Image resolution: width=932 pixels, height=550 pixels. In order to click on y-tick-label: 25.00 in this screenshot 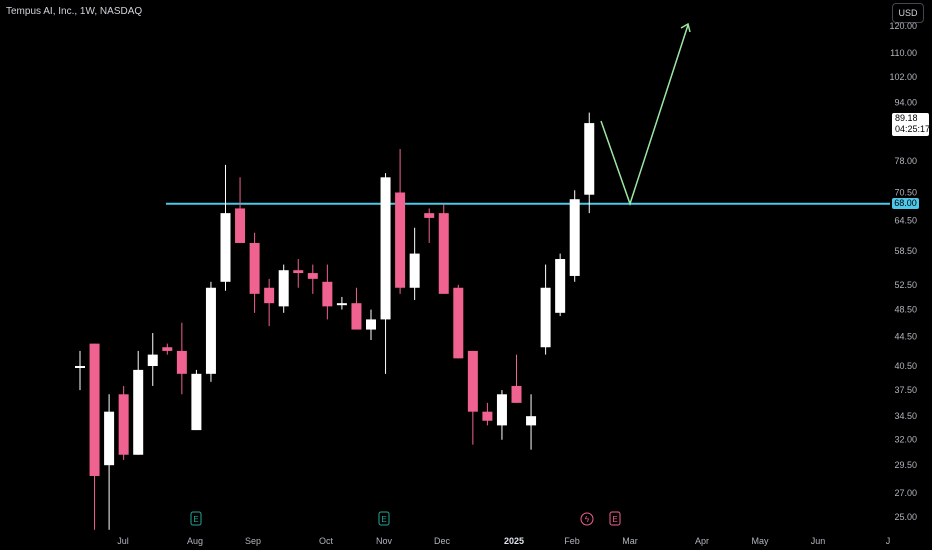, I will do `click(905, 517)`.